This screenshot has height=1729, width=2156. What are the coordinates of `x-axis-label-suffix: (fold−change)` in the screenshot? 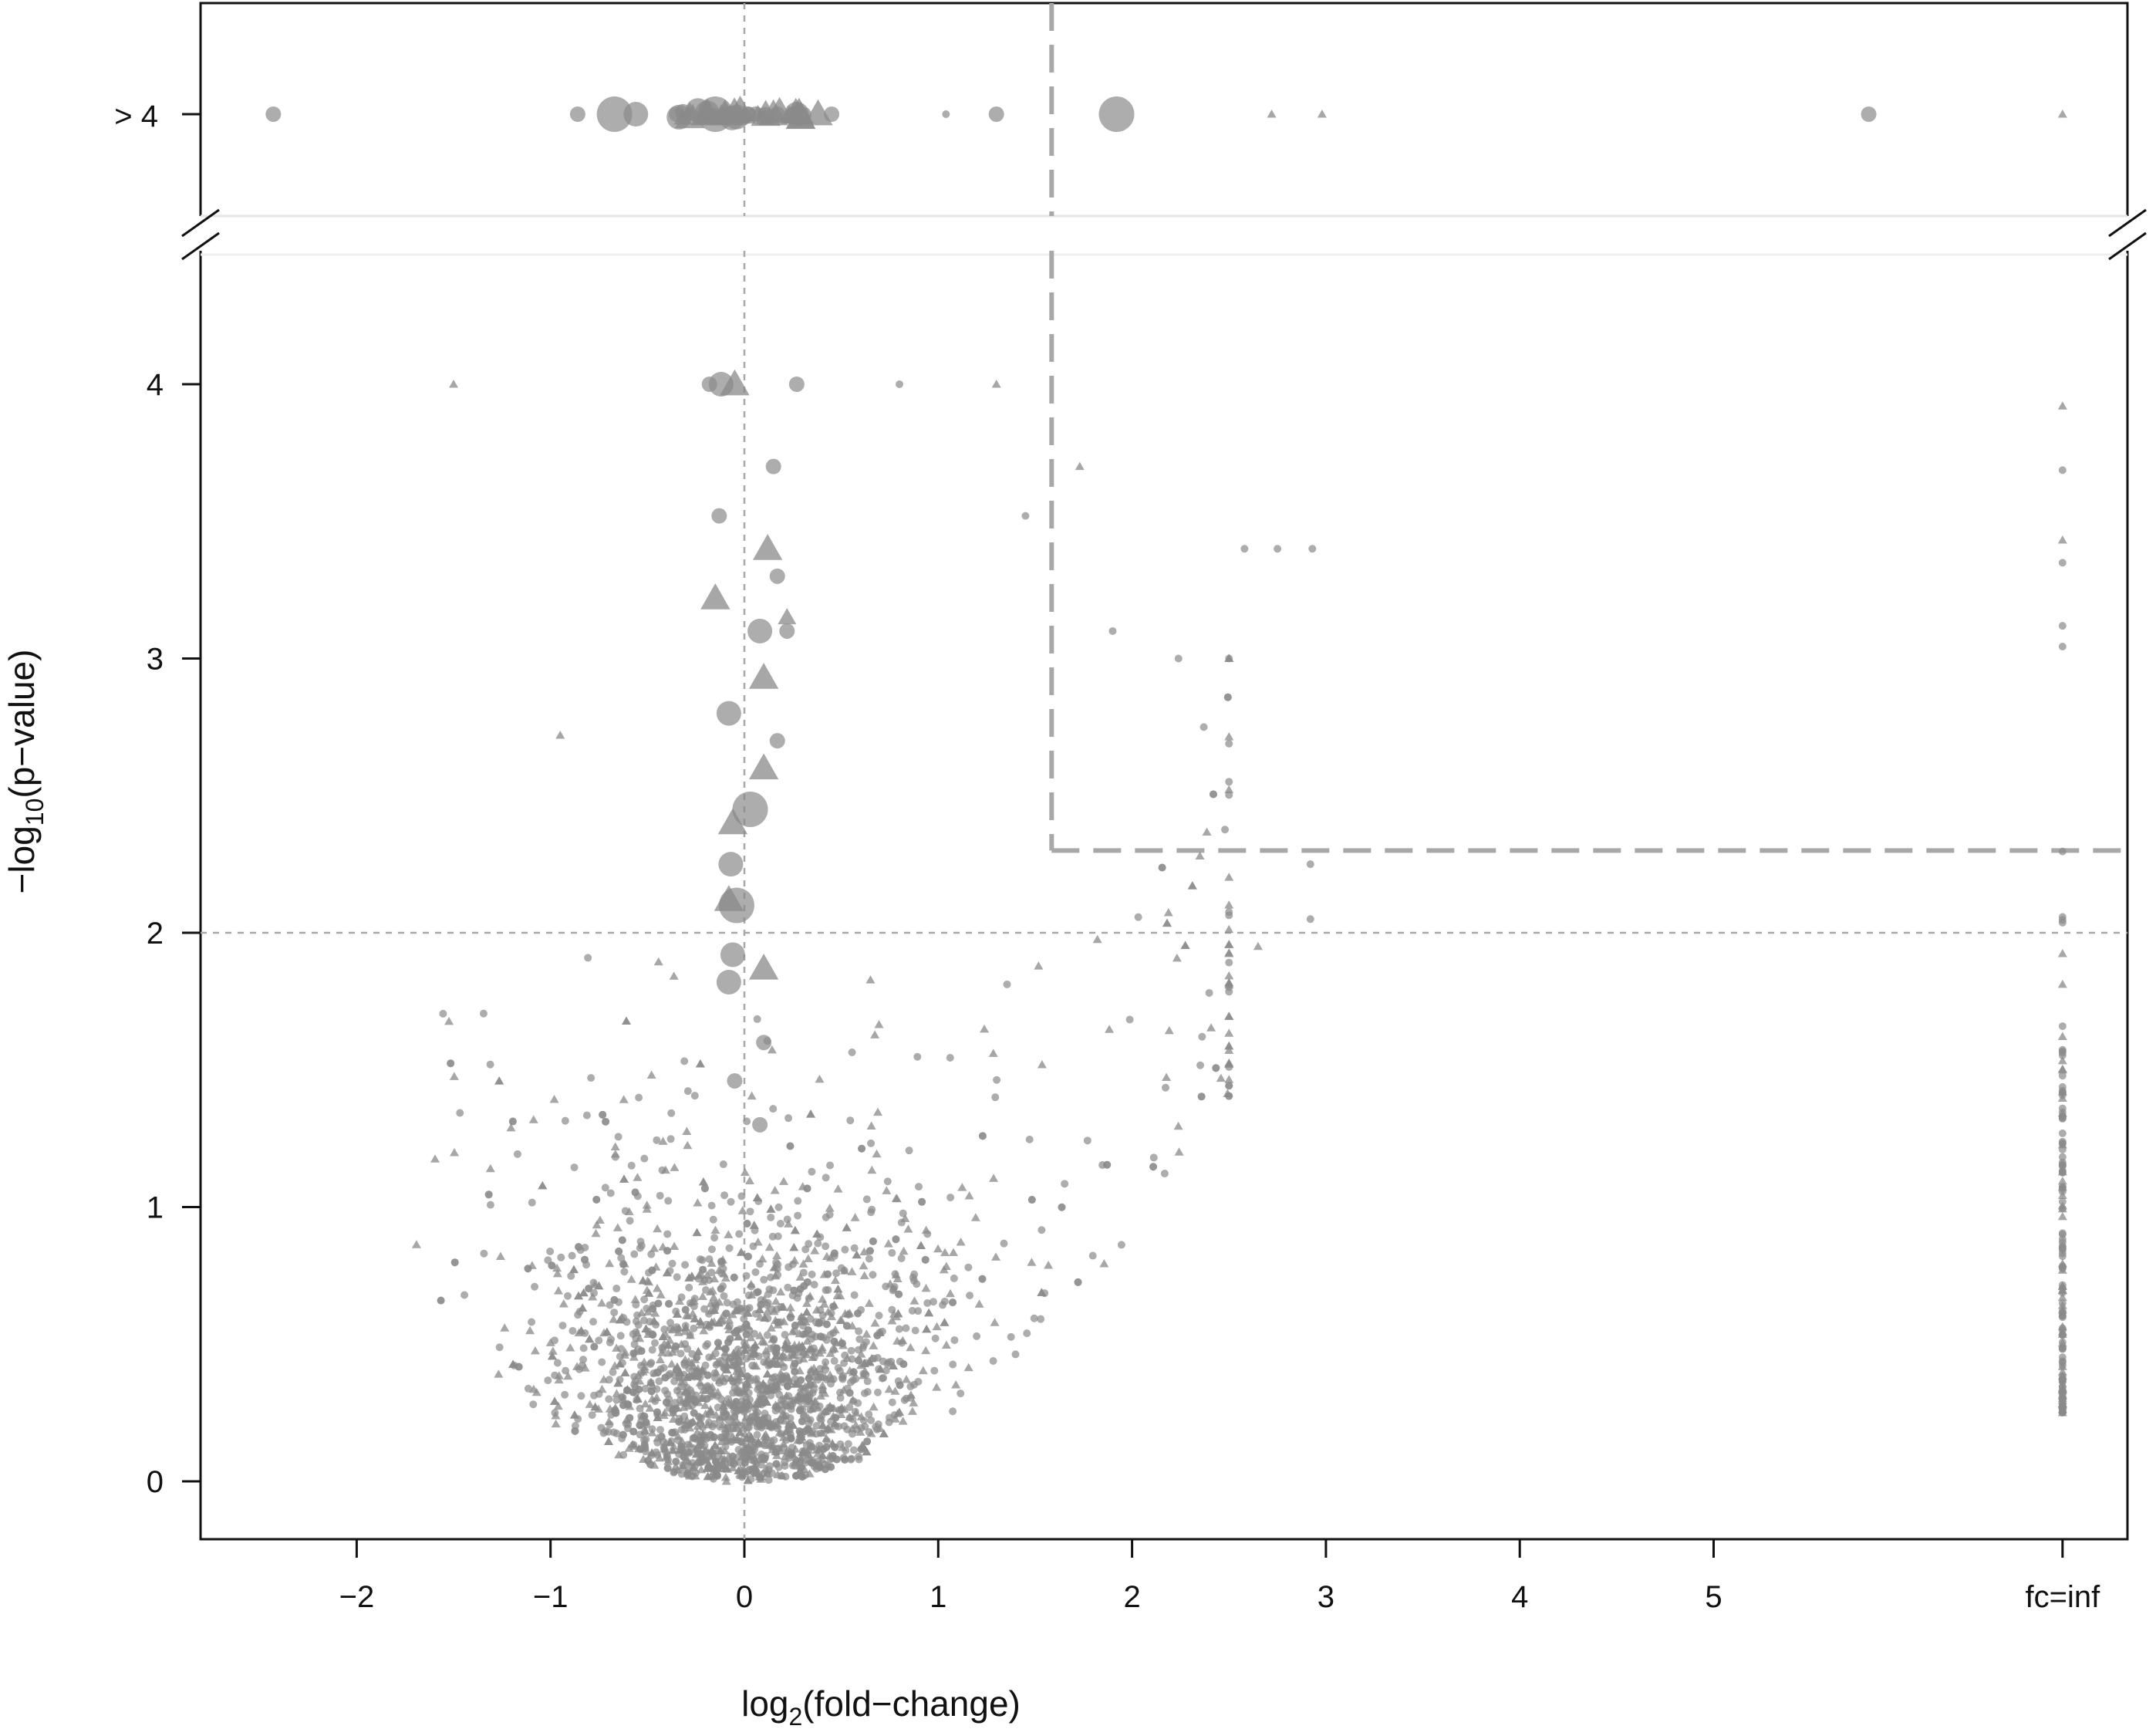 It's located at (911, 1703).